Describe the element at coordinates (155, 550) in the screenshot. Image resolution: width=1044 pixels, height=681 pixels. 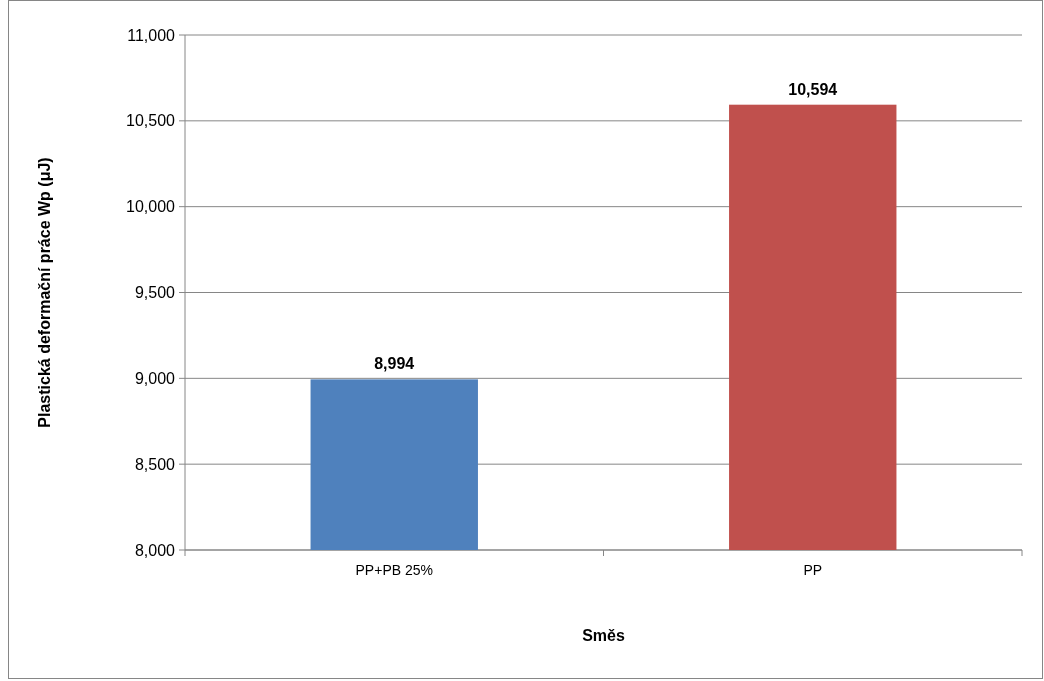
I see `y-tick-label: 8,000` at that location.